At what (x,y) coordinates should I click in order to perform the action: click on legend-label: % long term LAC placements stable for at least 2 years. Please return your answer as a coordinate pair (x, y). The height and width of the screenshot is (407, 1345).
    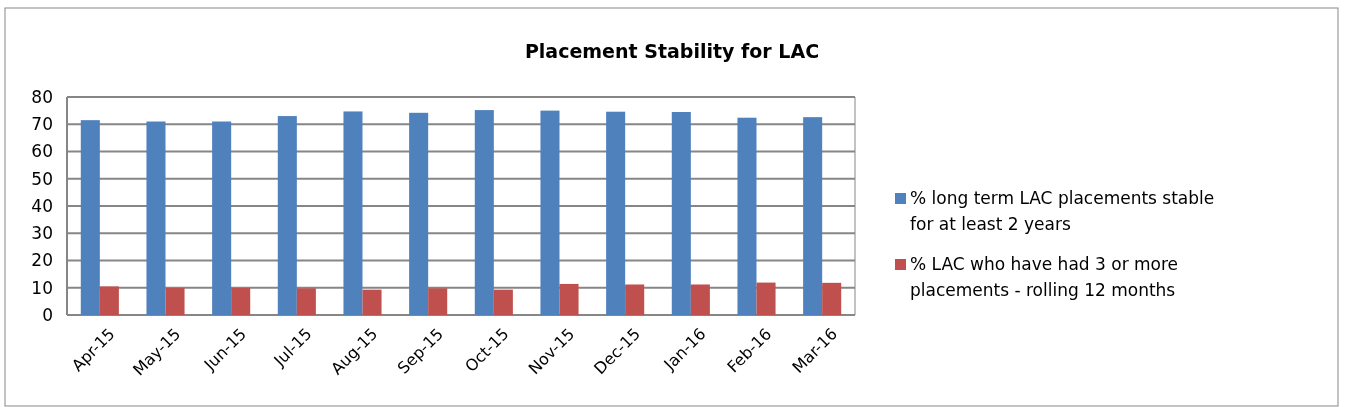
    Looking at the image, I should click on (1062, 211).